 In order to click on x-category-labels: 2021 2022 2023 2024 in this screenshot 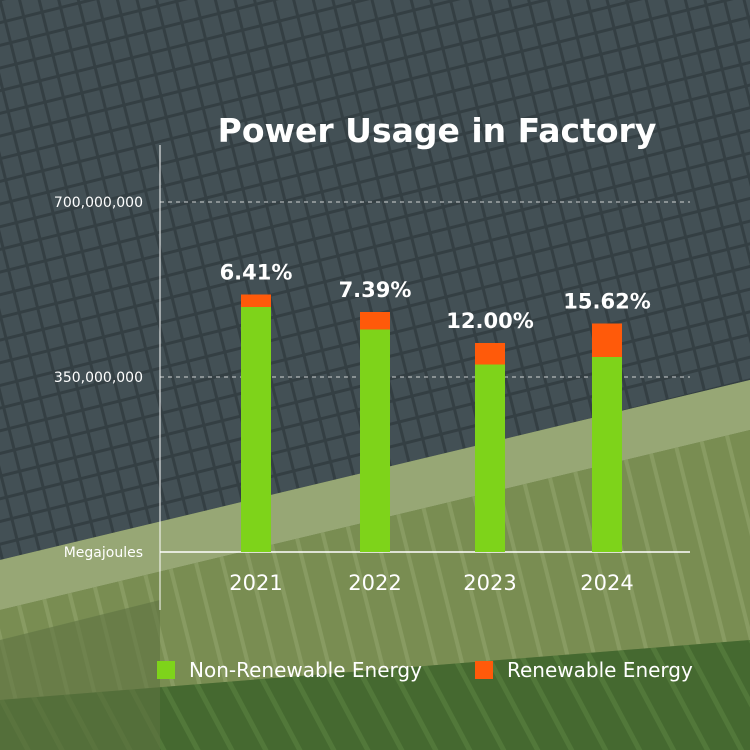, I will do `click(431, 583)`.